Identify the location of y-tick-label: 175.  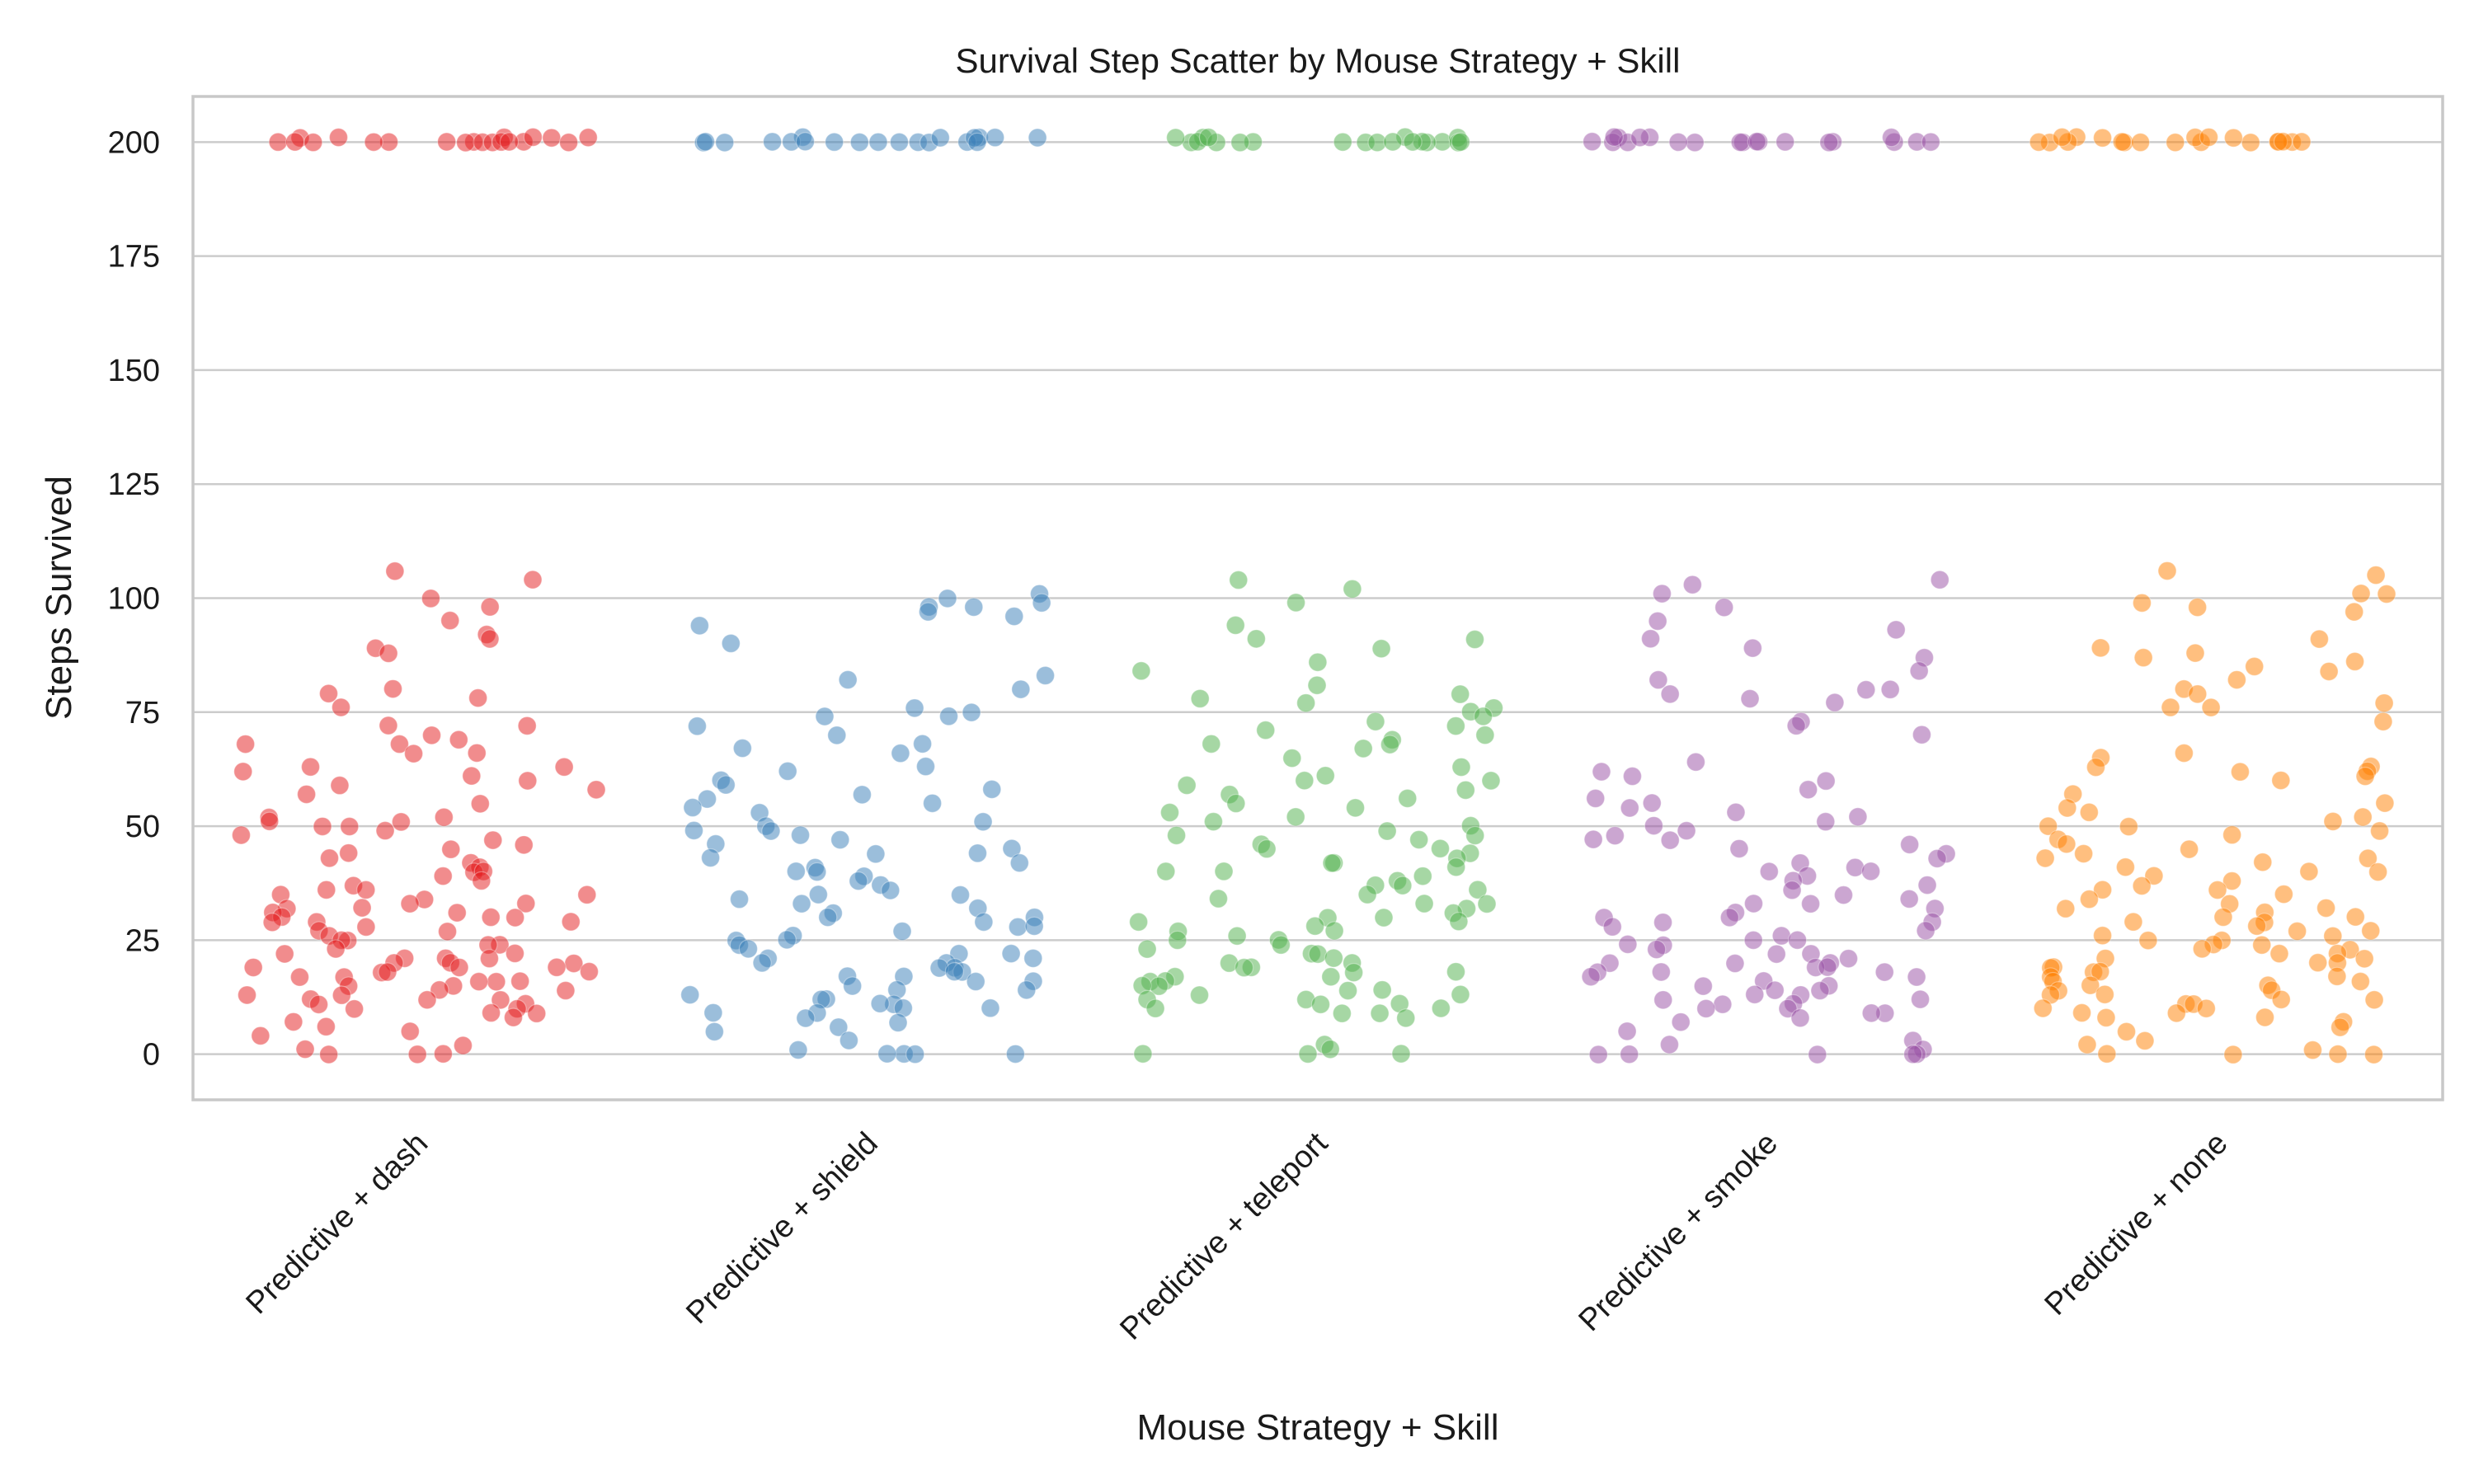
(134, 257).